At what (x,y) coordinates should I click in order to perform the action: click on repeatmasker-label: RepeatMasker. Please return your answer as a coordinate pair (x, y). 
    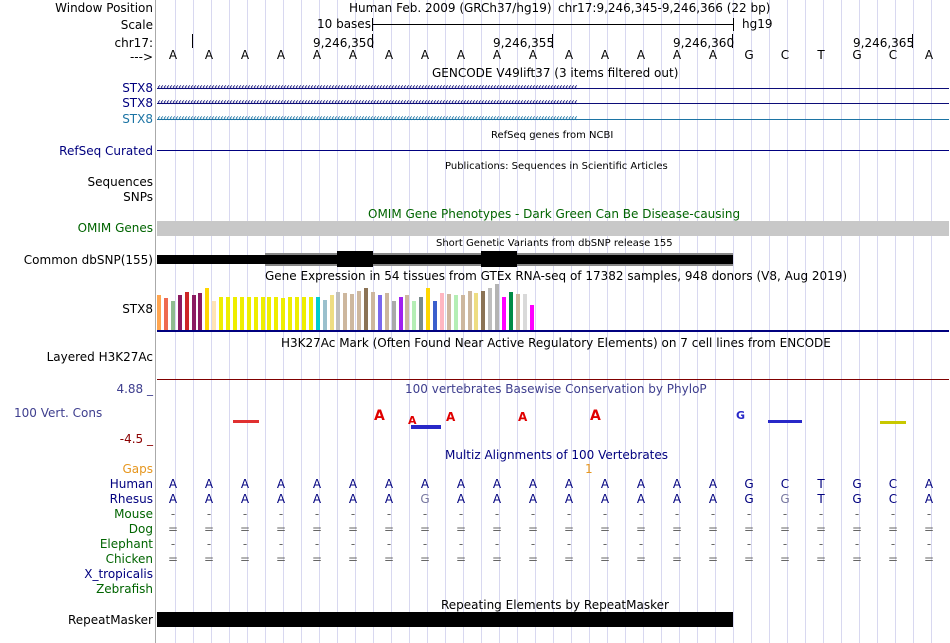
    Looking at the image, I should click on (110, 620).